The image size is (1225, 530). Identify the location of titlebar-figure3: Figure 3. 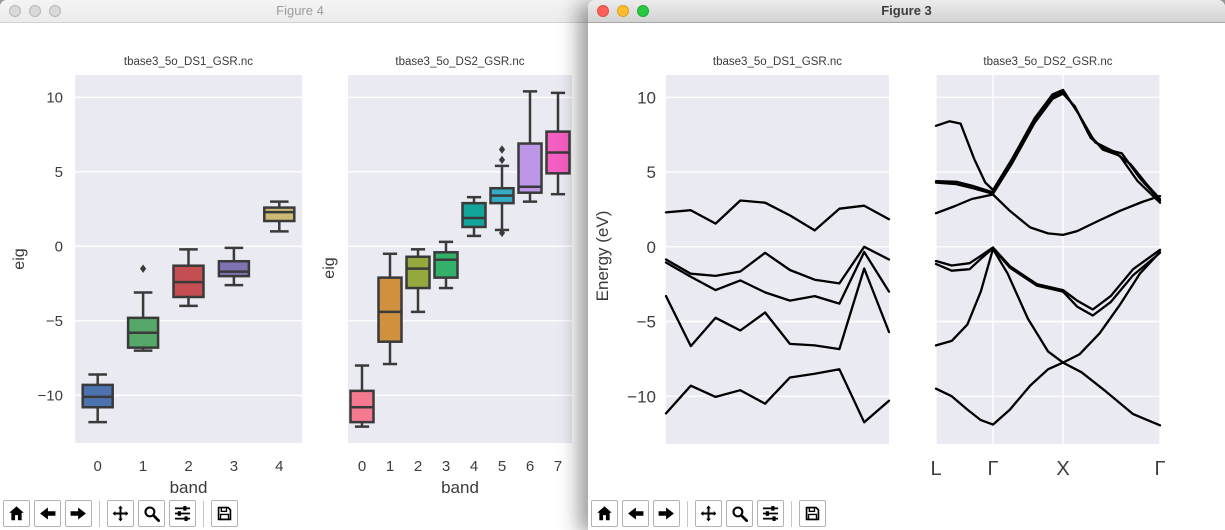
(906, 11).